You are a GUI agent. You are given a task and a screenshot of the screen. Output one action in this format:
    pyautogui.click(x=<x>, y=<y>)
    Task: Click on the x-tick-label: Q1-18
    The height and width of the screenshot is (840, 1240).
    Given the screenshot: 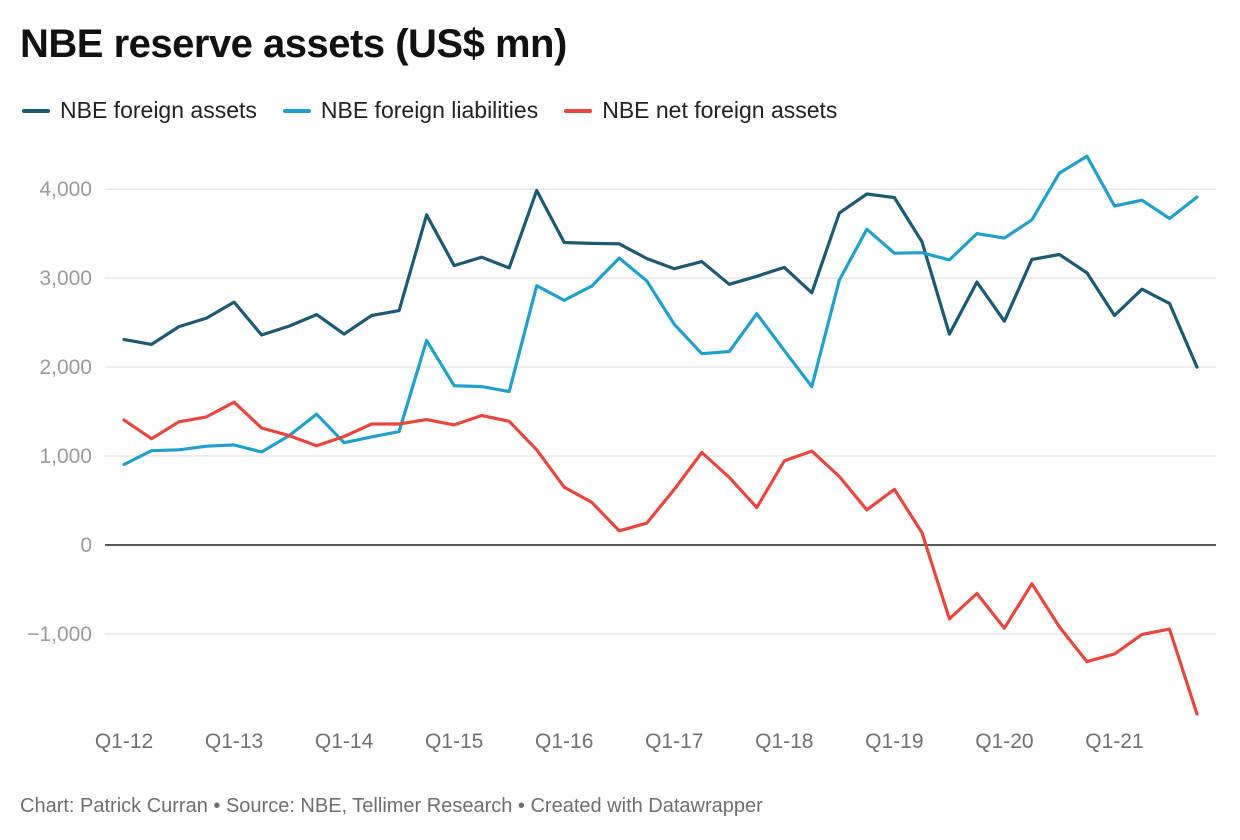 What is the action you would take?
    pyautogui.click(x=784, y=741)
    